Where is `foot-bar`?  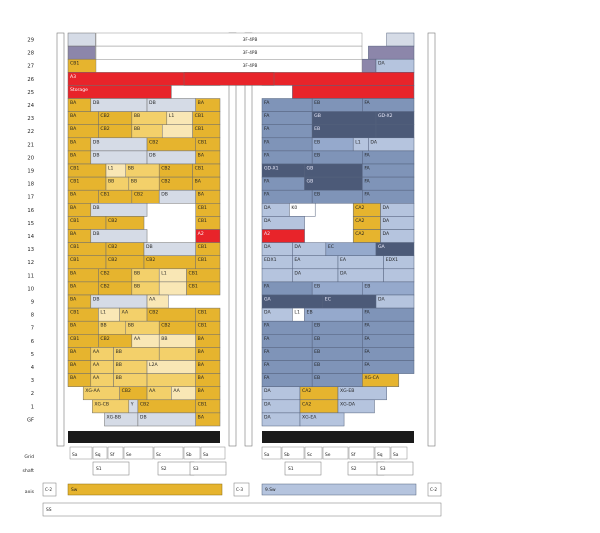
foot-bar is located at coordinates (242, 509).